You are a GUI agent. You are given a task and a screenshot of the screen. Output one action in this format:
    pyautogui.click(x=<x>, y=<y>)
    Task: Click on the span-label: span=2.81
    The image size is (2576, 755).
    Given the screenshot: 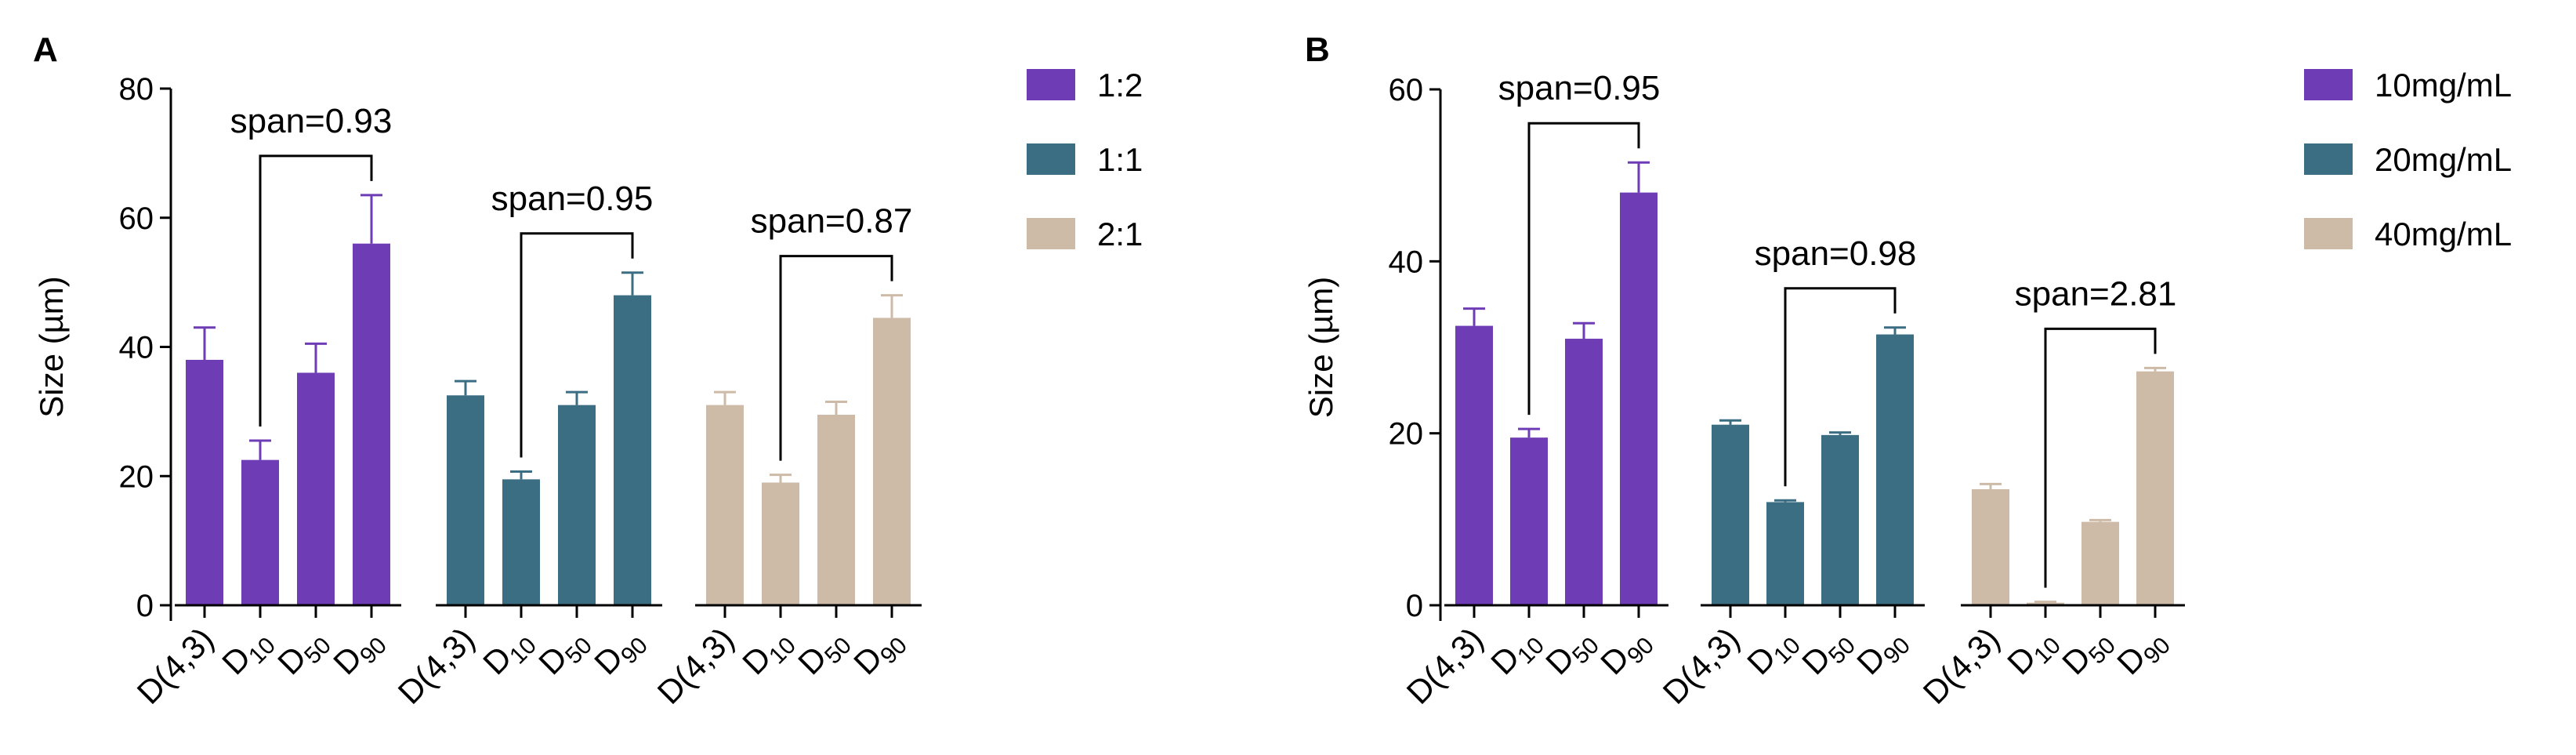 What is the action you would take?
    pyautogui.click(x=2096, y=293)
    